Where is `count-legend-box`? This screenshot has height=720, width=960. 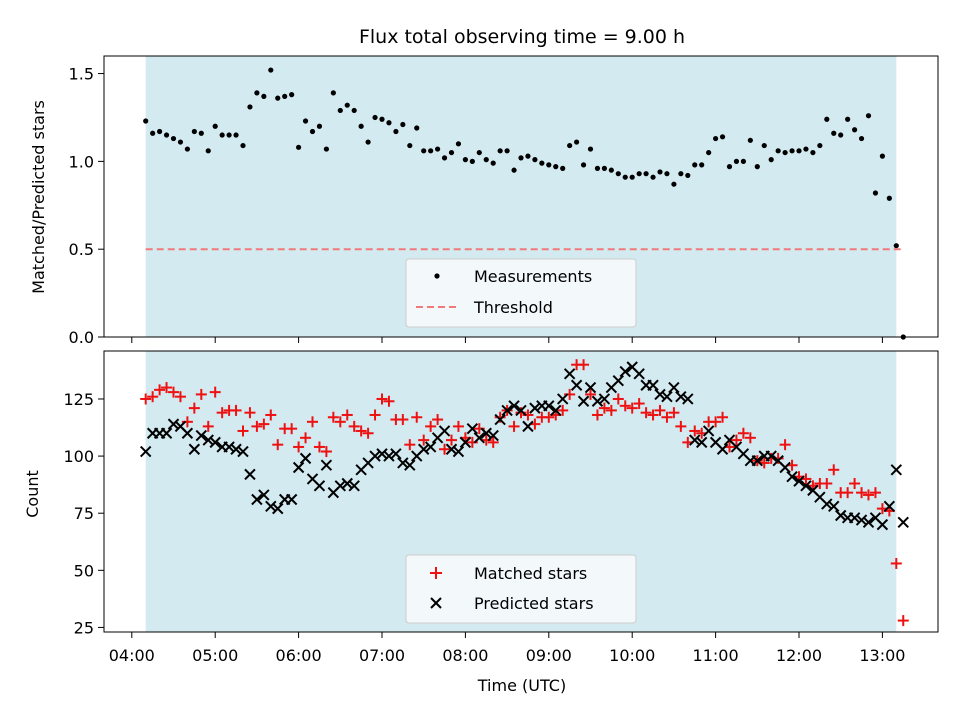 count-legend-box is located at coordinates (521, 589).